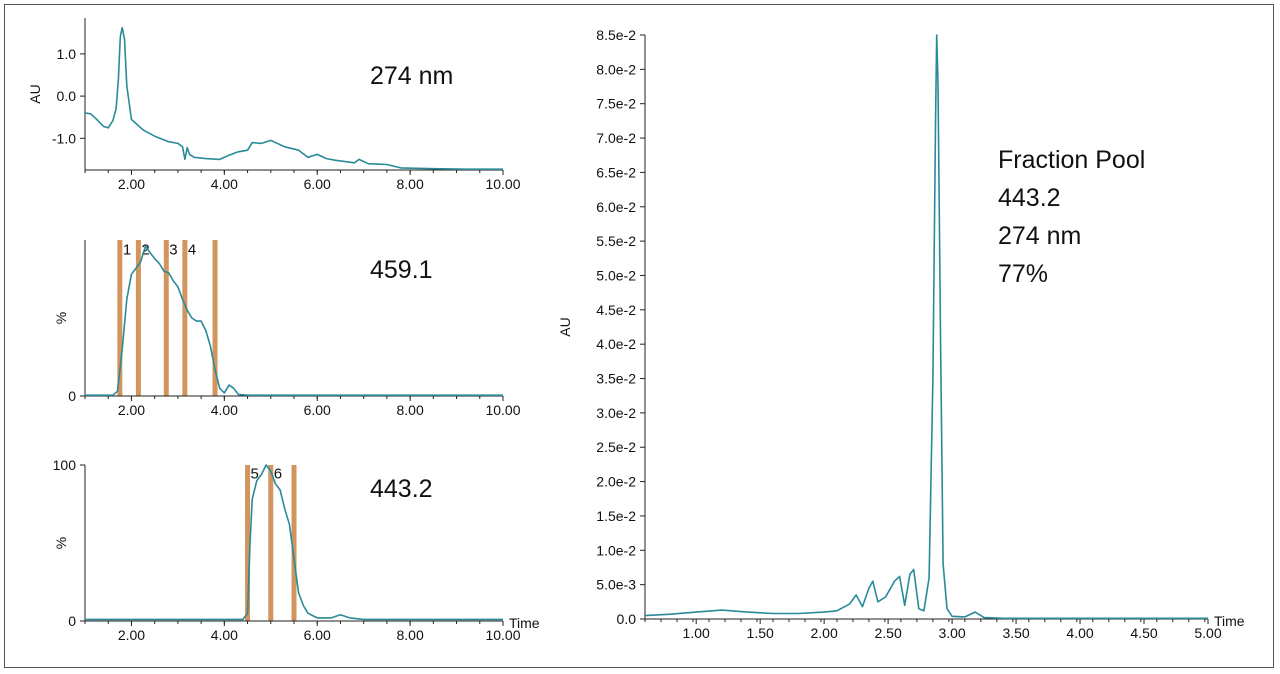  I want to click on y-tick-label: 5.0e-3, so click(616, 585).